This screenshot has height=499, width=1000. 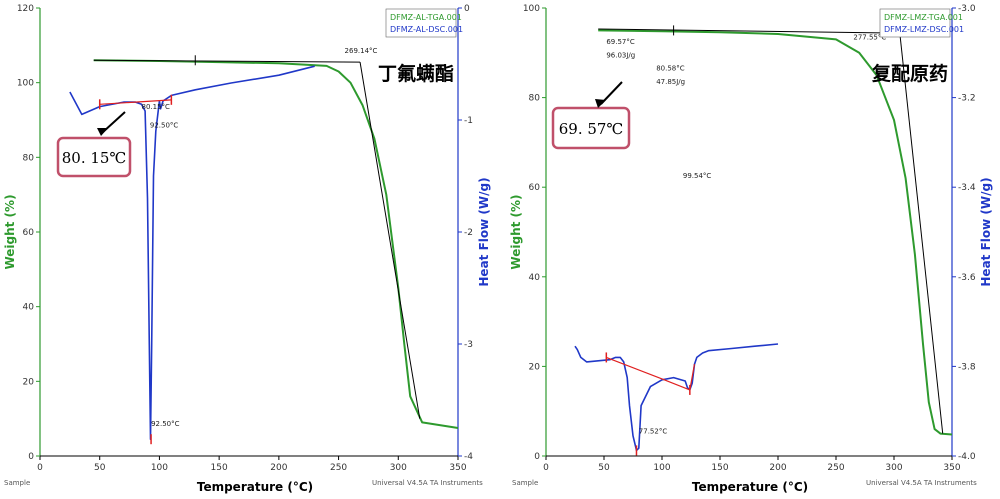 What do you see at coordinates (924, 29) in the screenshot?
I see `right-panel-legend-dsc: DFMZ-LMZ-DSC.001` at bounding box center [924, 29].